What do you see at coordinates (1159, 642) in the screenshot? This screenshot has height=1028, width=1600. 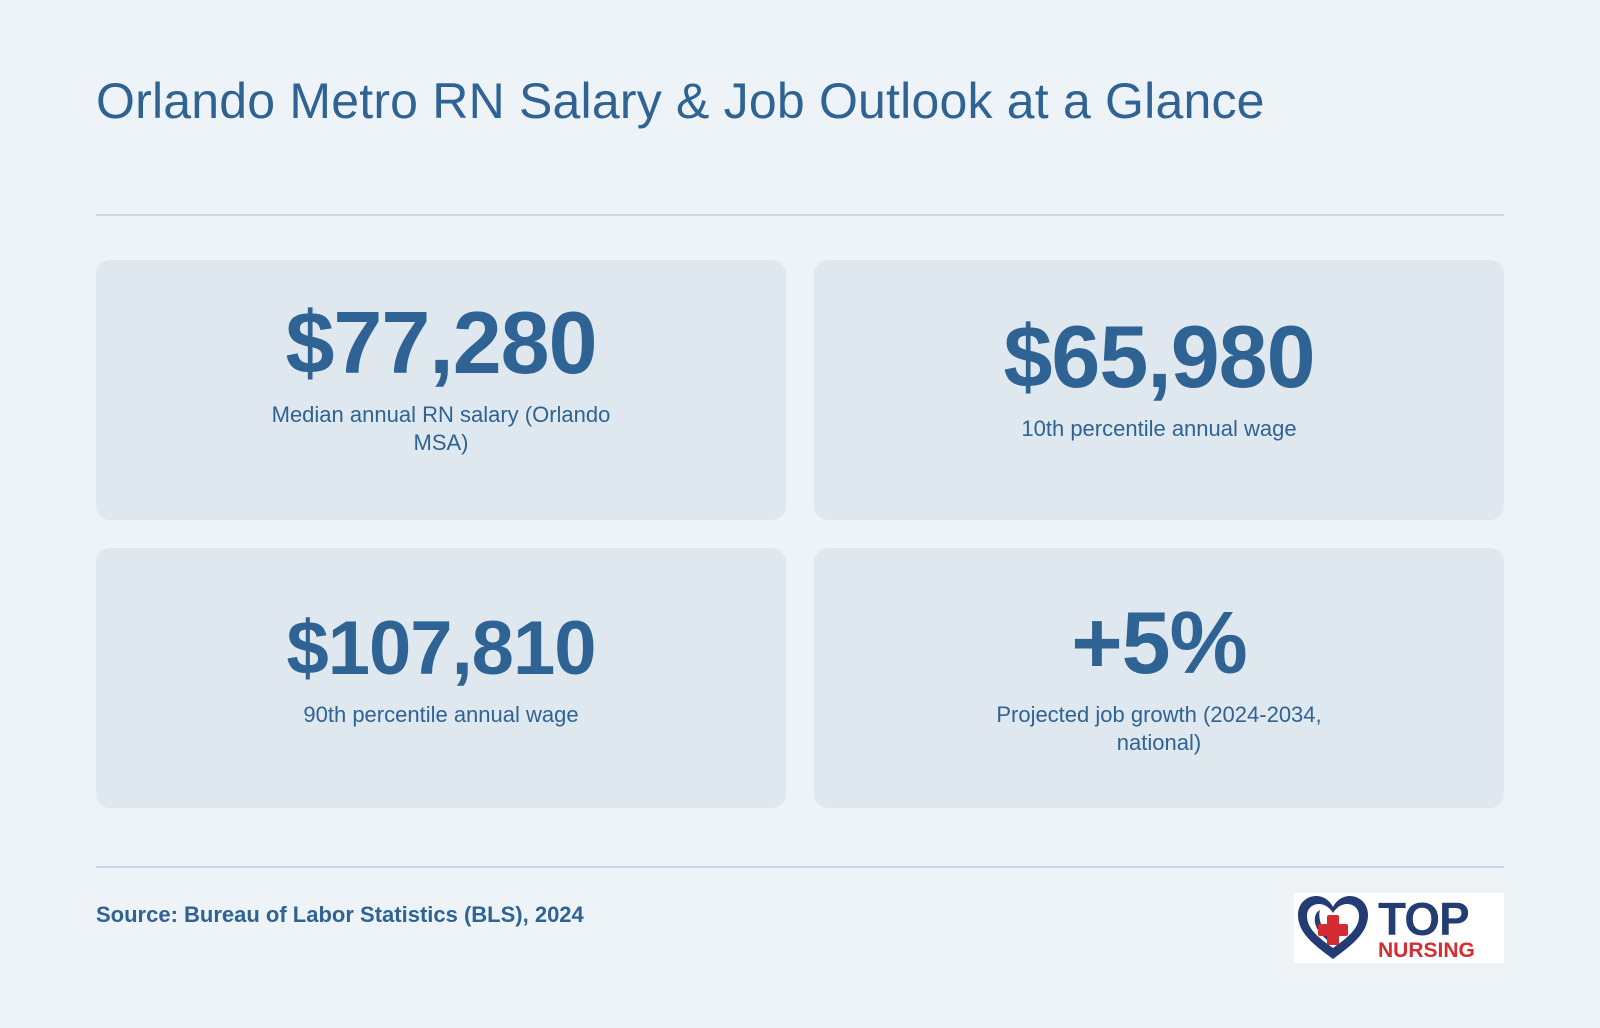 I see `stat-value: +5%` at bounding box center [1159, 642].